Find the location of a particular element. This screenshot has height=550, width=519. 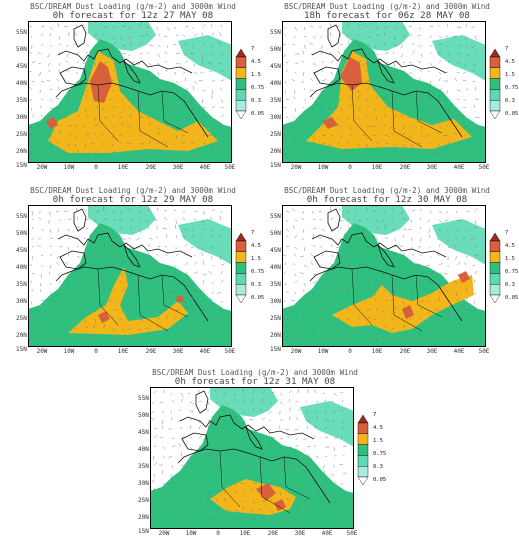

legend-label: 7 is located at coordinates (253, 233).